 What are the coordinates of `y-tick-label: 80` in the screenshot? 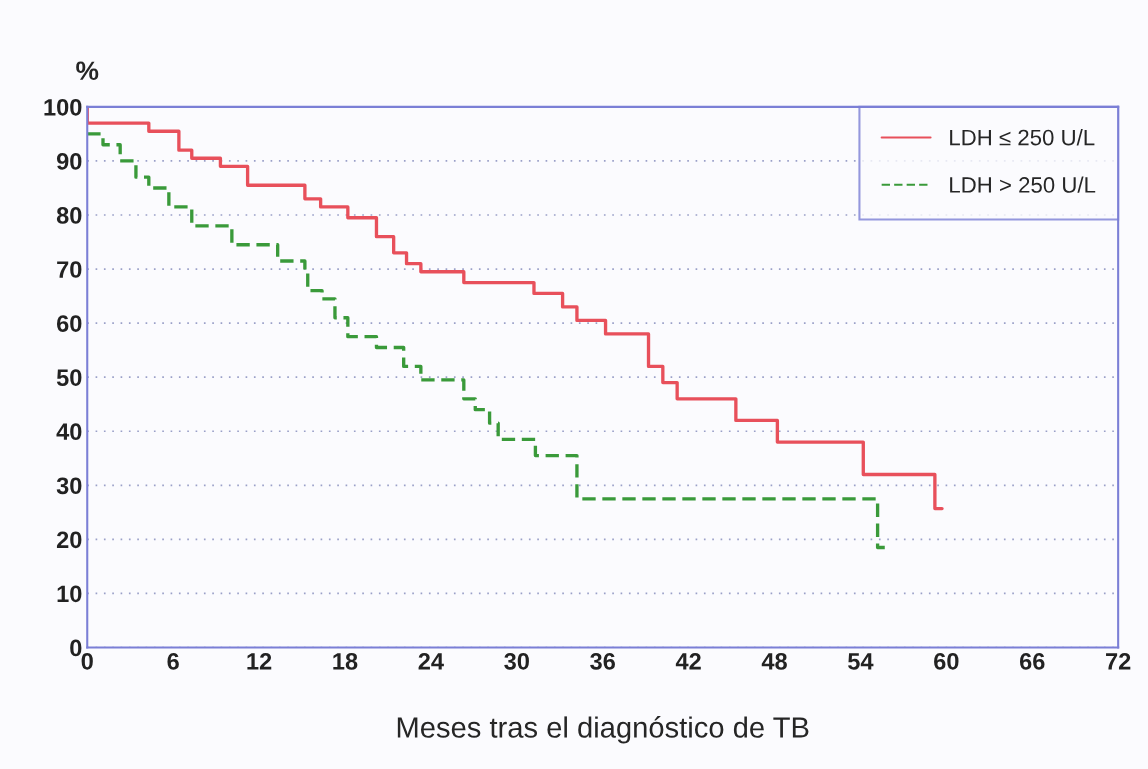 It's located at (69, 215).